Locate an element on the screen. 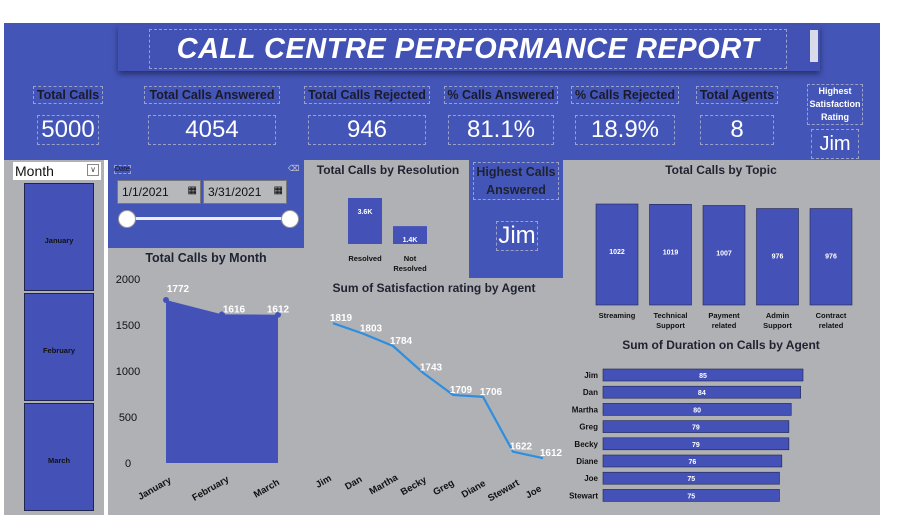 Image resolution: width=902 pixels, height=531 pixels. data-label: 1019 is located at coordinates (671, 252).